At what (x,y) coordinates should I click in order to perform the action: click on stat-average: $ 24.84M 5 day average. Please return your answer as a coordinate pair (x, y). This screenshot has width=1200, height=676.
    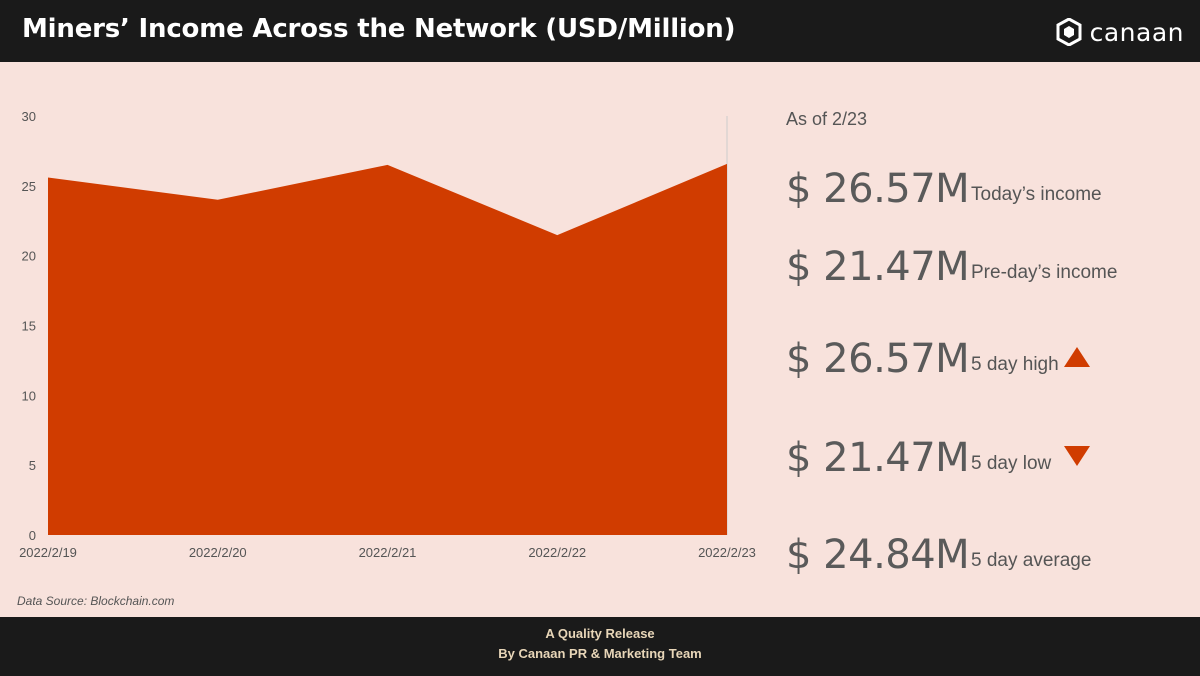
    Looking at the image, I should click on (991, 552).